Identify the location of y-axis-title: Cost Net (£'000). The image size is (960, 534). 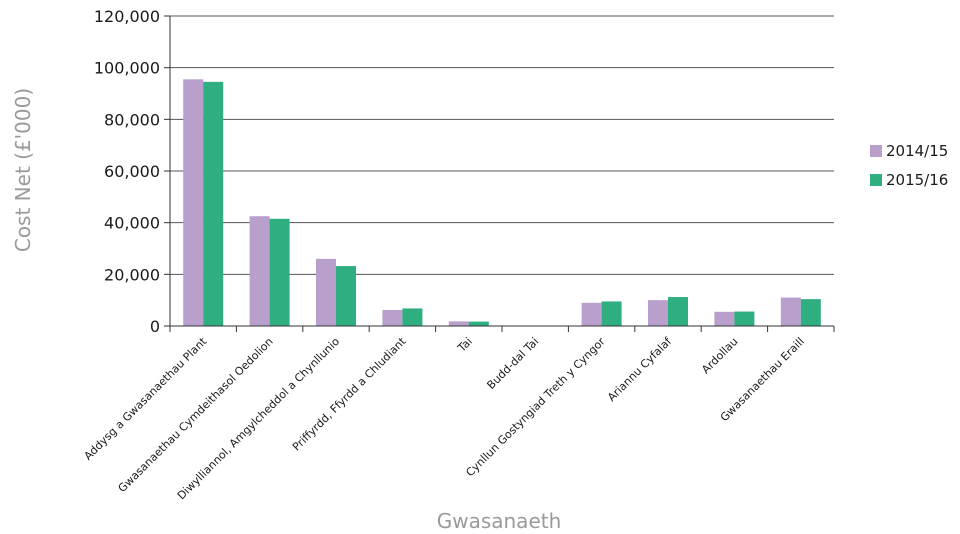
(23, 170).